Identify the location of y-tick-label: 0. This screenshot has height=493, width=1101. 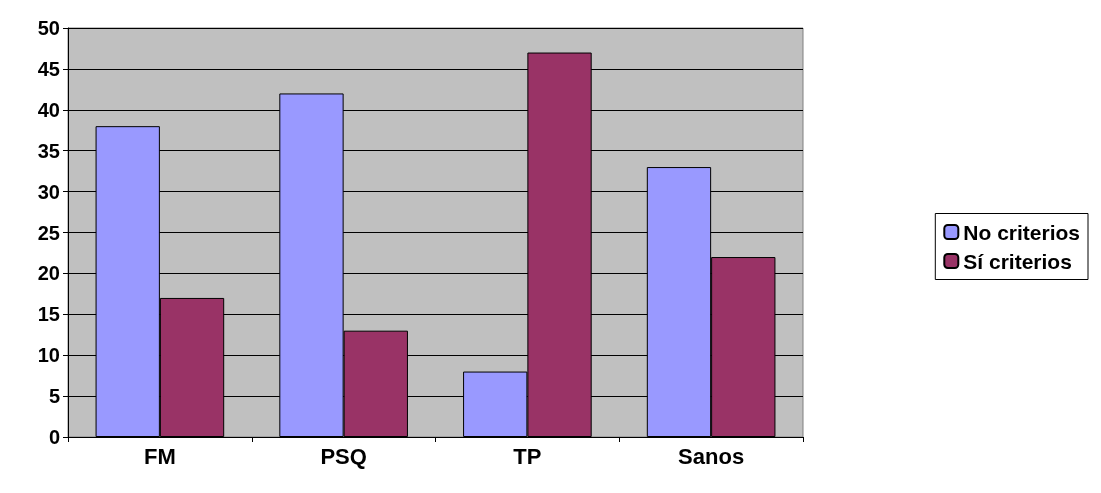
(54, 437).